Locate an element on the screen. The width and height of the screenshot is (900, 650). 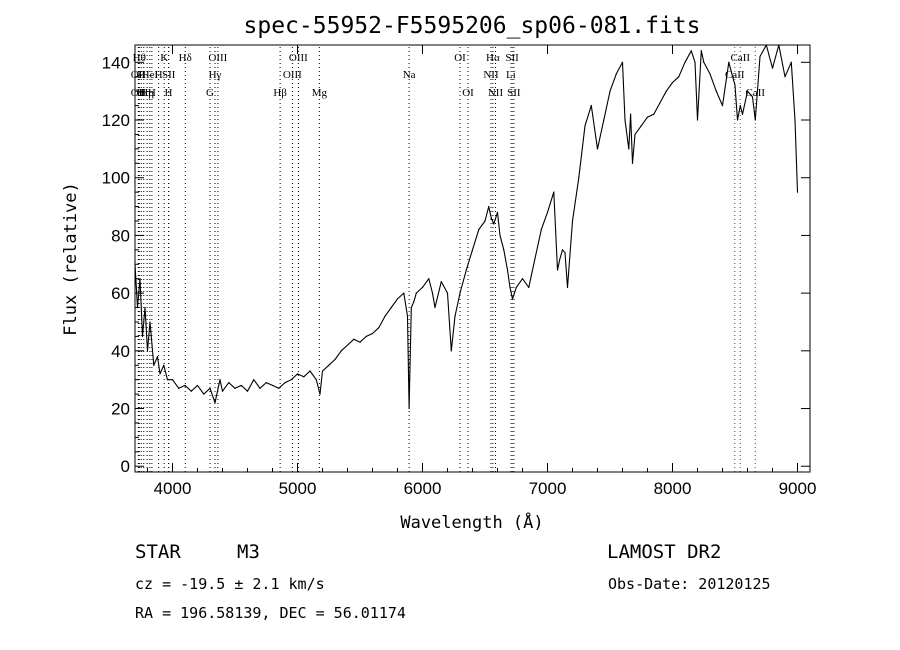
x-tick-label-4: 8000 is located at coordinates (673, 488).